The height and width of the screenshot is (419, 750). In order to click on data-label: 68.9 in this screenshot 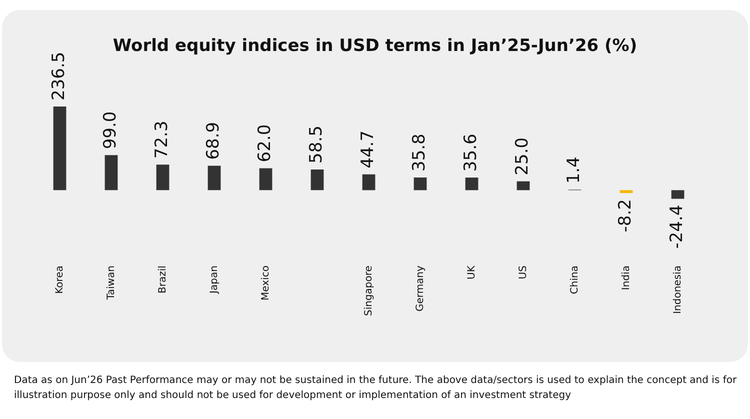, I will do `click(214, 141)`.